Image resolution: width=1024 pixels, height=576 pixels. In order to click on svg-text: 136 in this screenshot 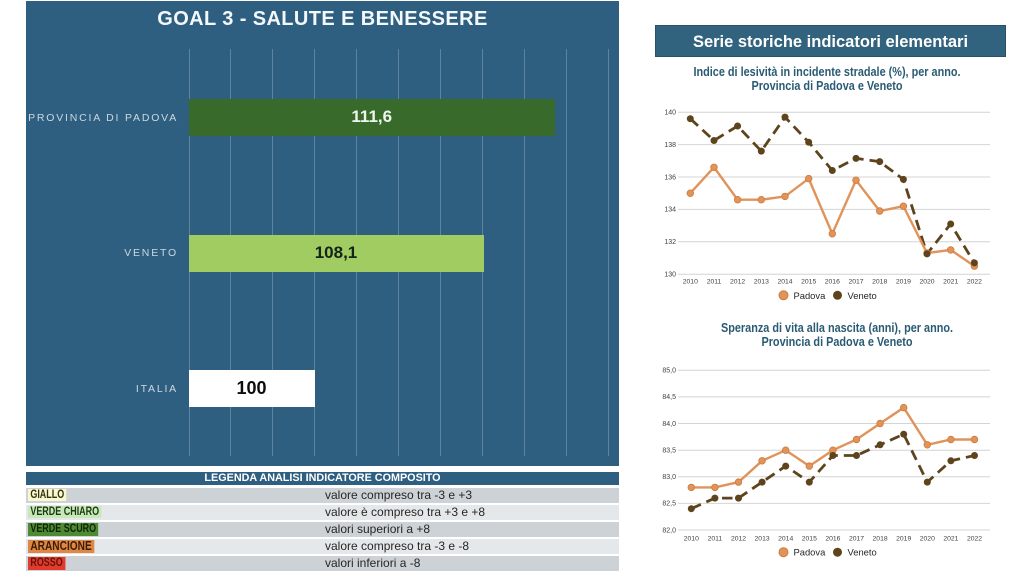, I will do `click(670, 177)`.